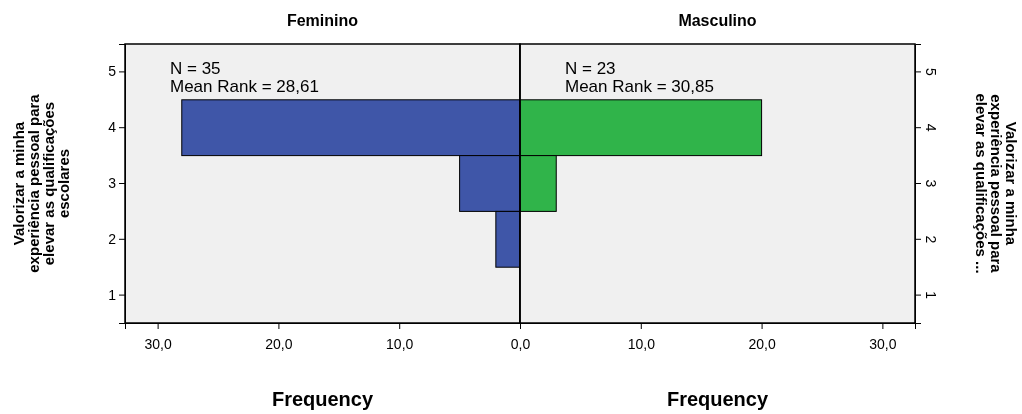 This screenshot has height=414, width=1022. Describe the element at coordinates (244, 86) in the screenshot. I see `annotation: Mean Rank = 28,61` at that location.